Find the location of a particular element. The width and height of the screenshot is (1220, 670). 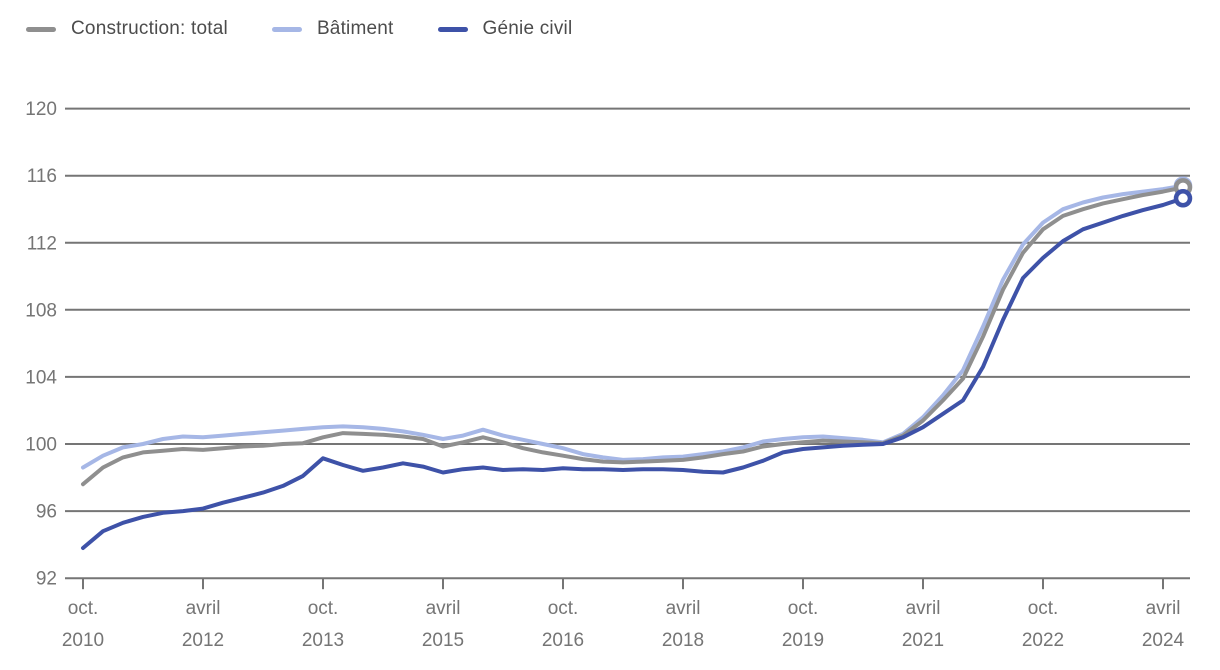

legend-label-construction-total: Construction: total is located at coordinates (149, 28).